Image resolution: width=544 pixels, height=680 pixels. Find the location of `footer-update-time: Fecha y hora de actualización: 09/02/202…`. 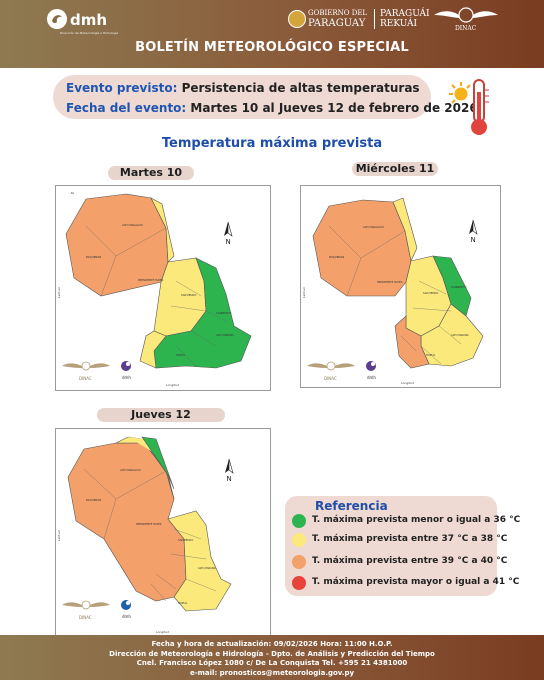

footer-update-time: Fecha y hora de actualización: 09/02/202… is located at coordinates (272, 644).